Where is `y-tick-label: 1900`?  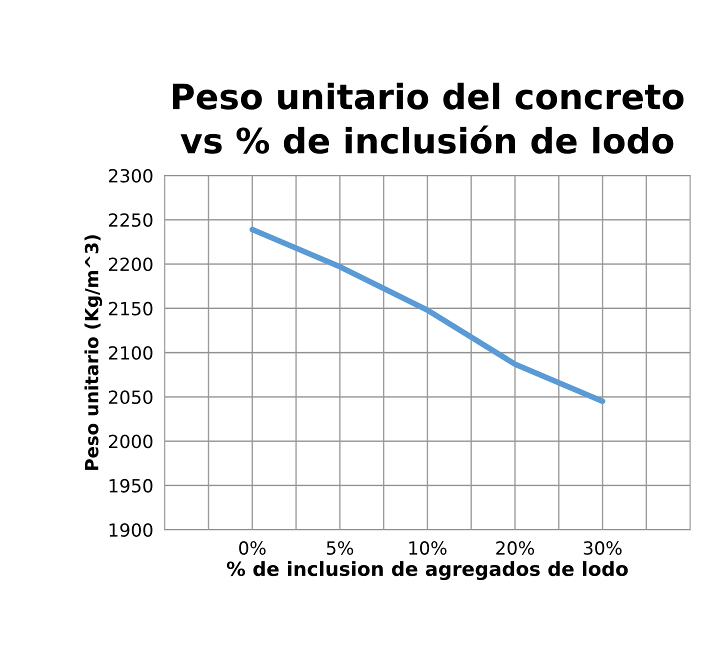 y-tick-label: 1900 is located at coordinates (131, 530).